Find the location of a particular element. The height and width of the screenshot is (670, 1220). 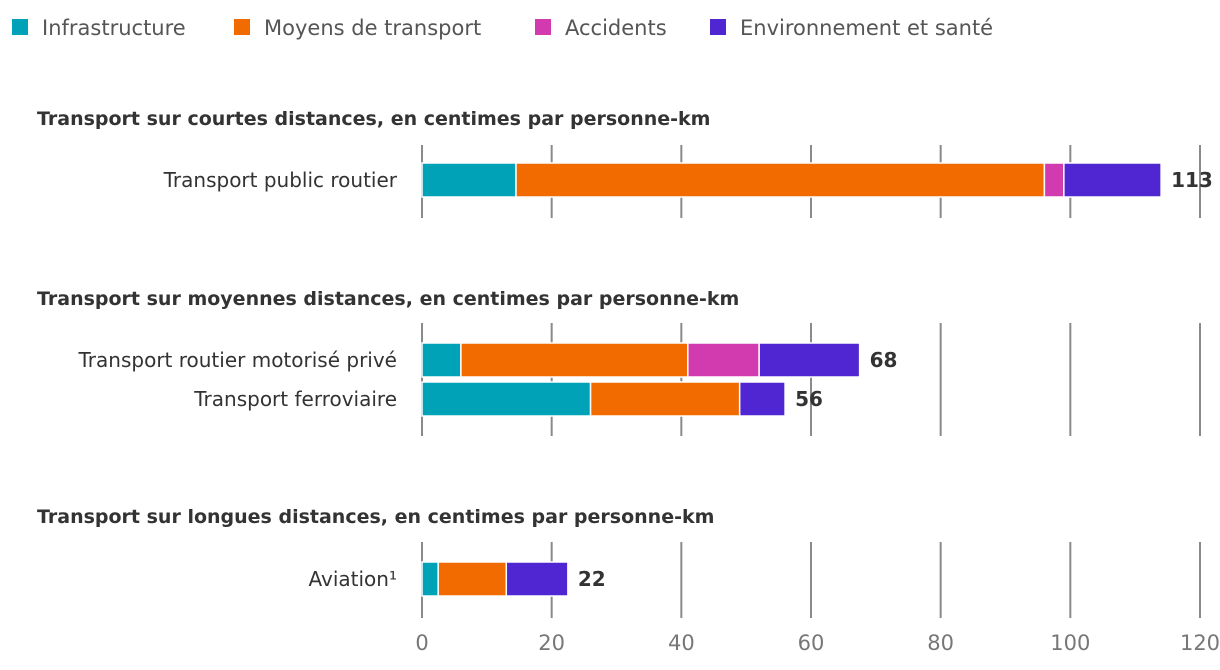

total-label: 22 is located at coordinates (592, 579).